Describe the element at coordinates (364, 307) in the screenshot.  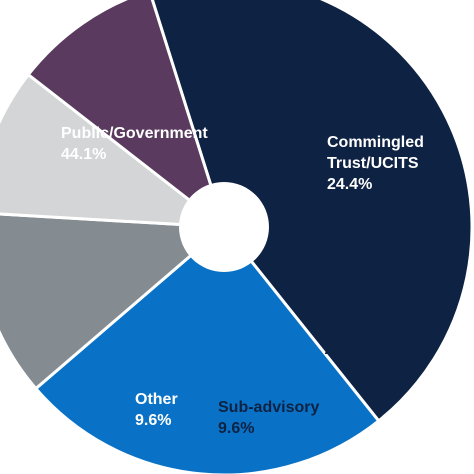
I see `slice-category-label: Corporate/` at that location.